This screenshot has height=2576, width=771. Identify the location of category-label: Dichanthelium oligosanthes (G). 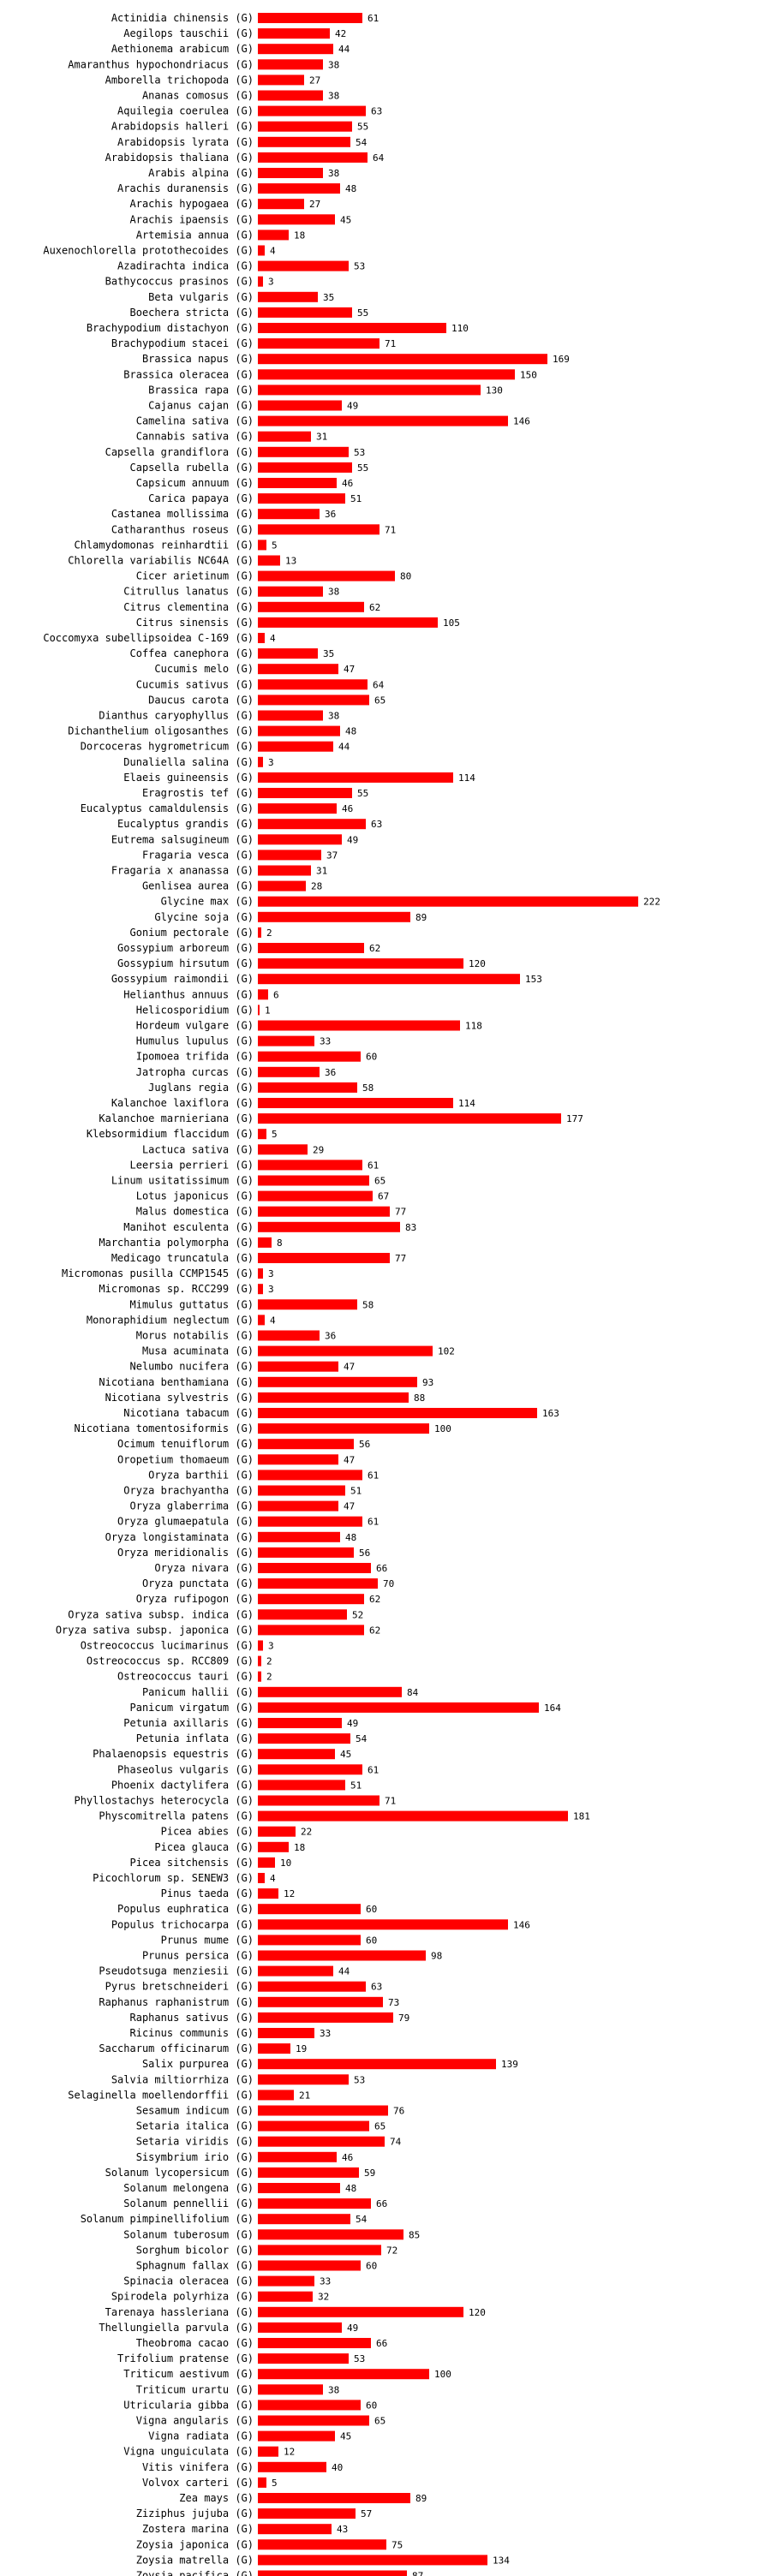
(161, 731).